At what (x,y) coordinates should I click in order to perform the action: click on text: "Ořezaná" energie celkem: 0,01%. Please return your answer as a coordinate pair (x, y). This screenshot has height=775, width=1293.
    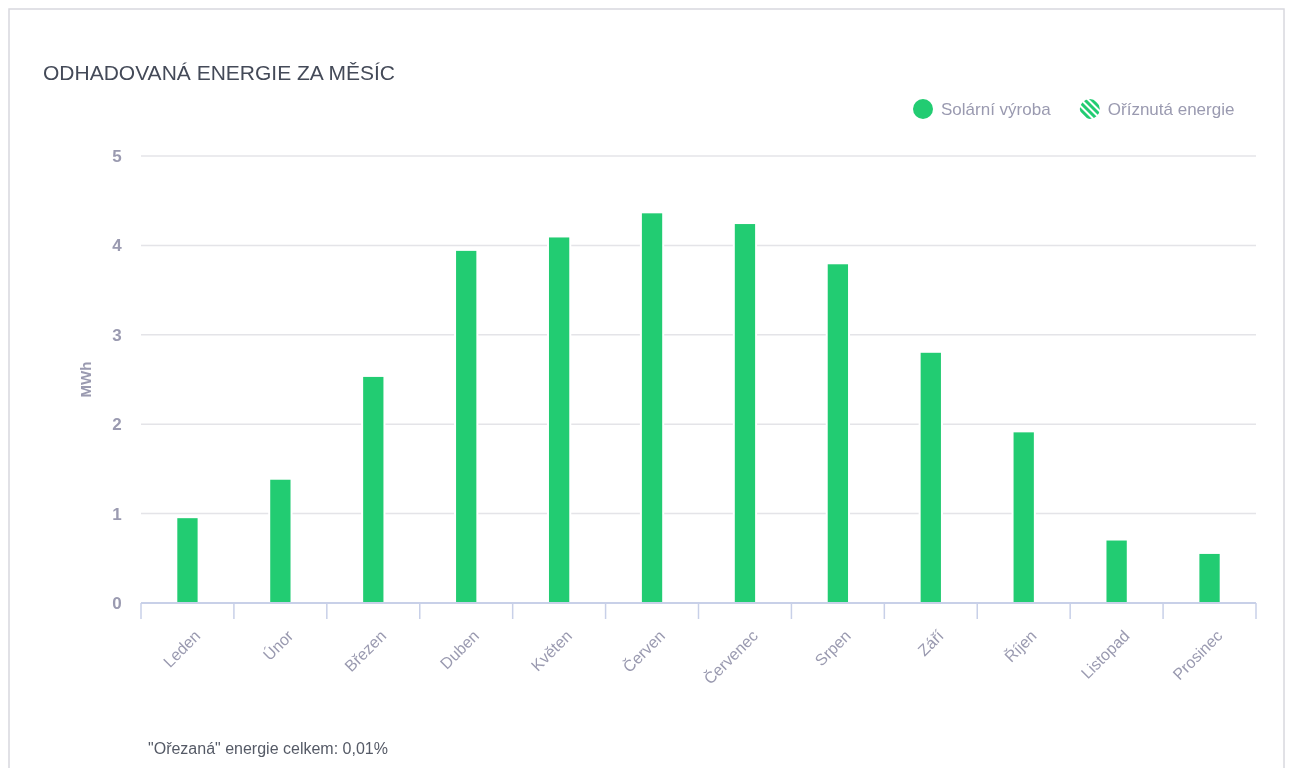
    Looking at the image, I should click on (268, 748).